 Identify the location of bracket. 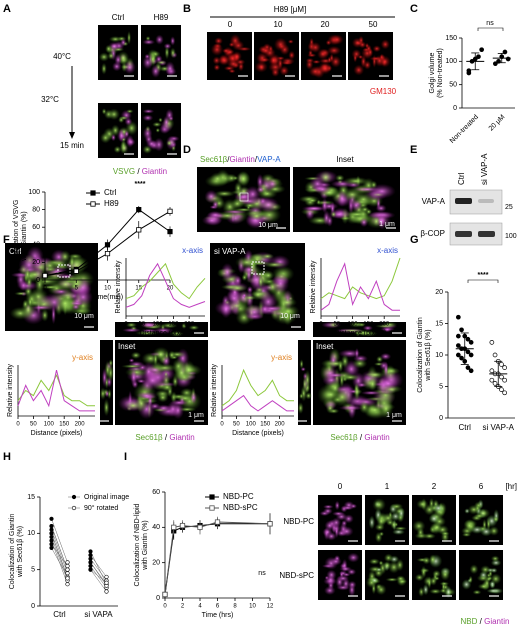
(483, 281).